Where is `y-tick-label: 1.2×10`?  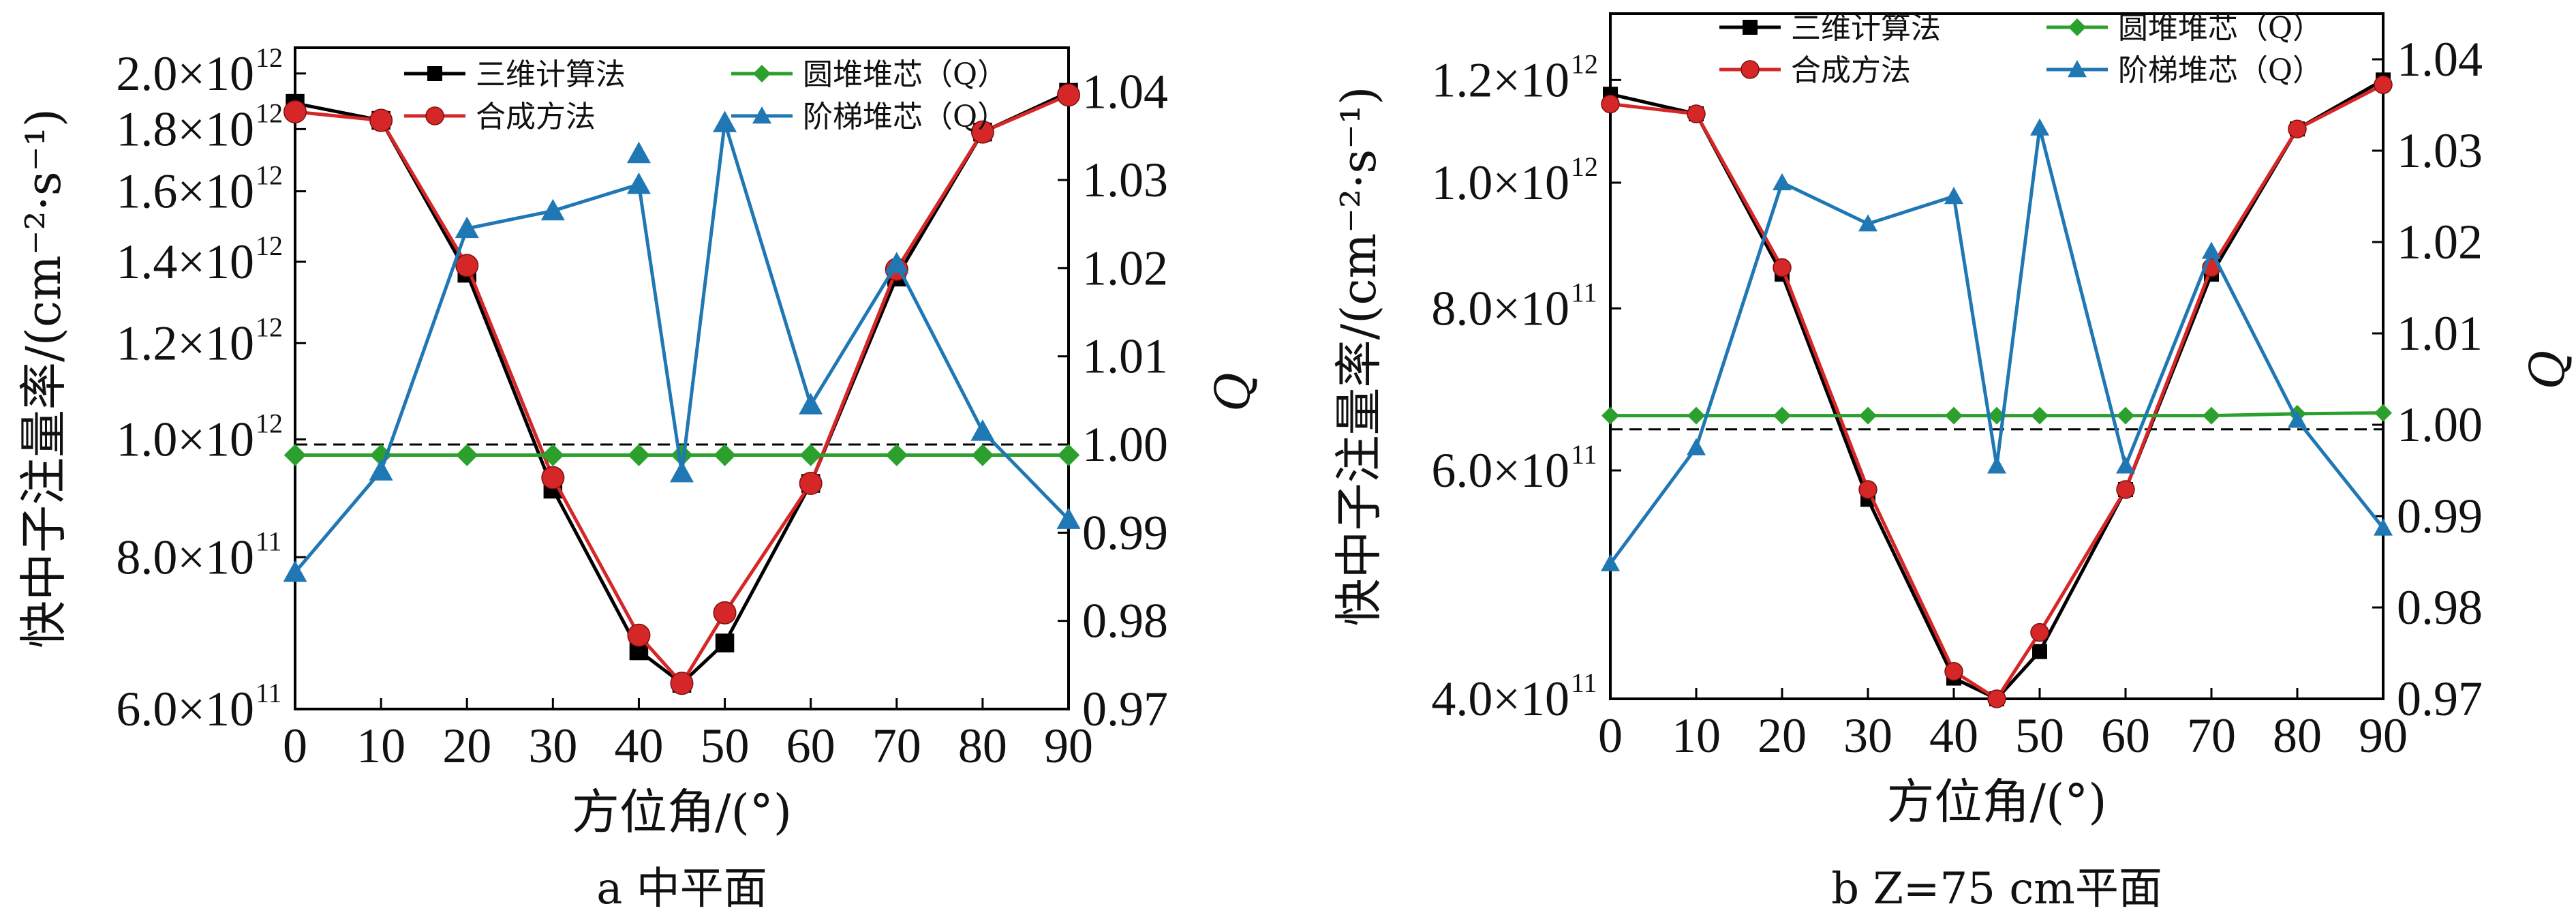 y-tick-label: 1.2×10 is located at coordinates (1500, 79).